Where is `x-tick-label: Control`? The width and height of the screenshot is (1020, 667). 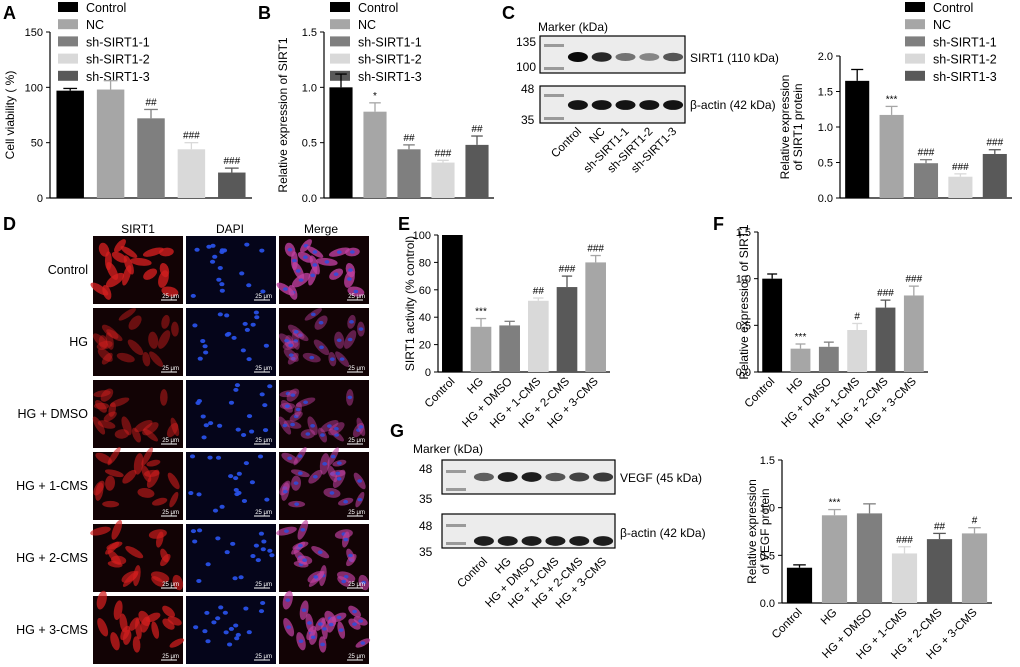
x-tick-label: Control is located at coordinates (787, 624).